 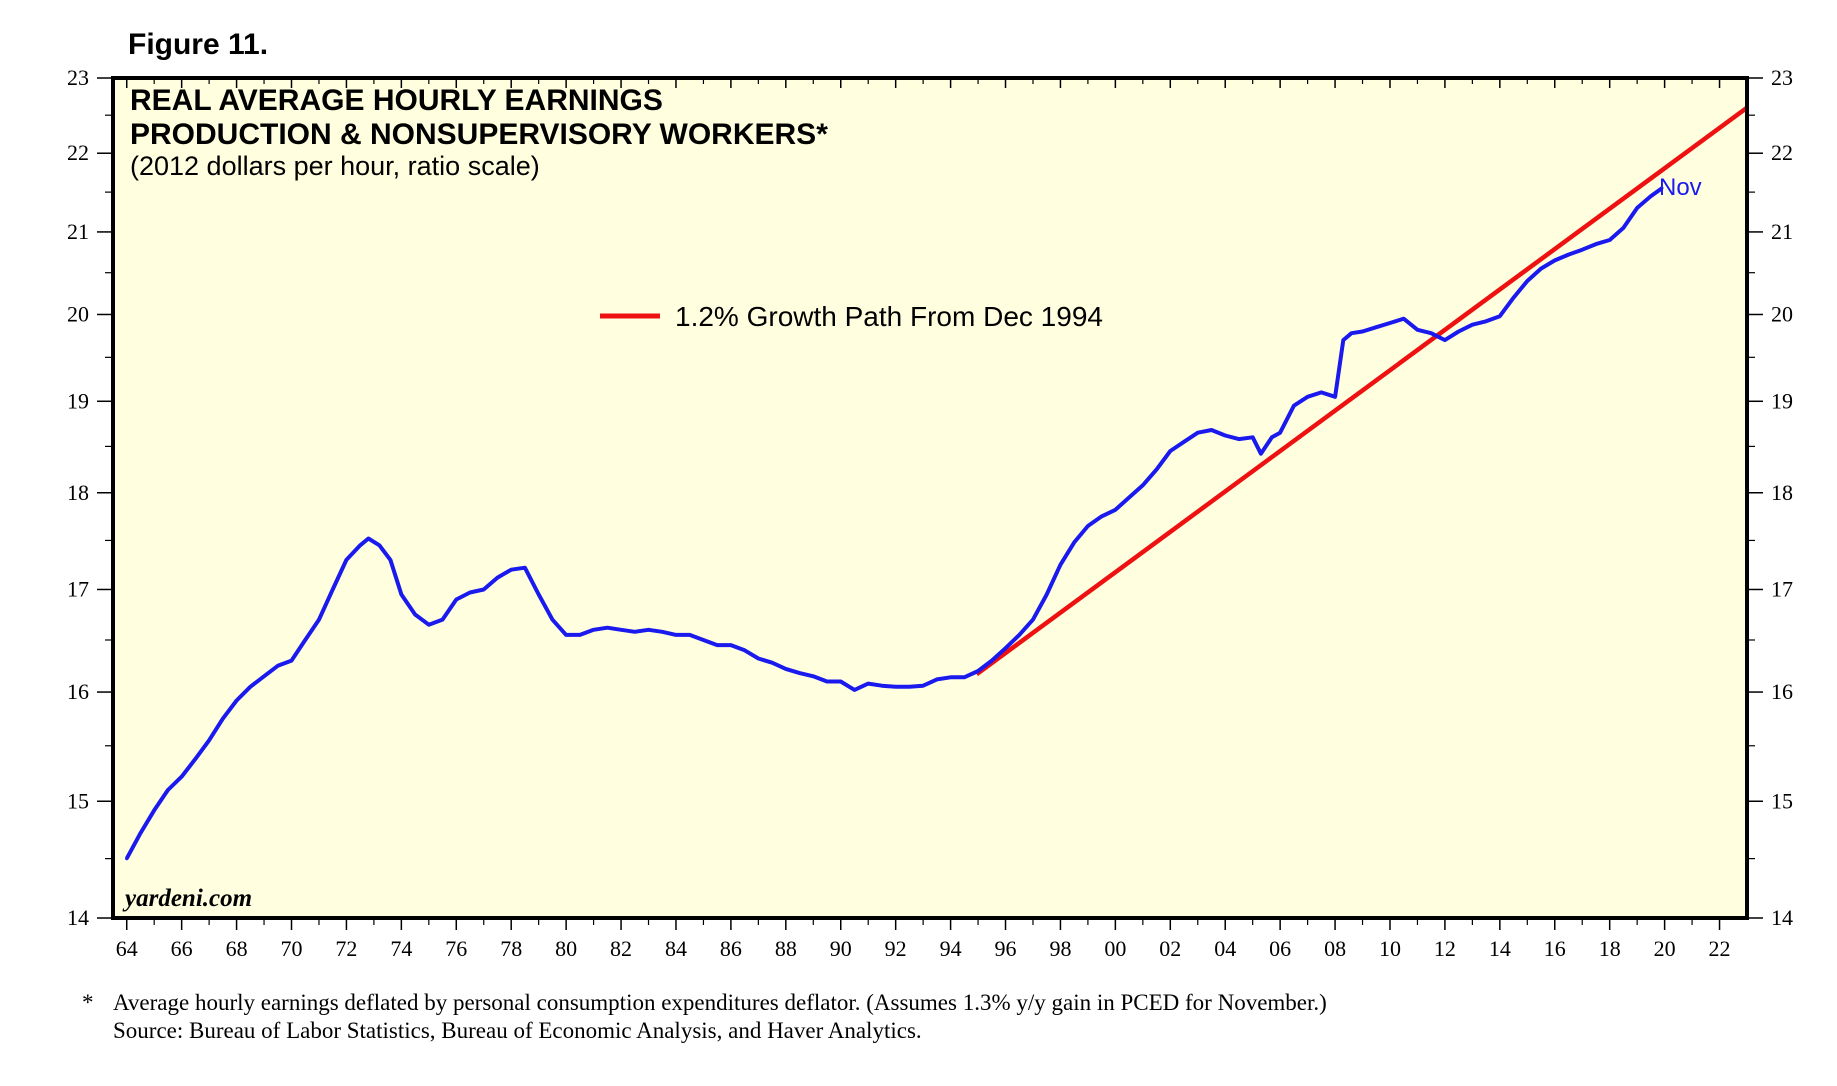 I want to click on y-tick-label-left: 18, so click(x=78, y=492).